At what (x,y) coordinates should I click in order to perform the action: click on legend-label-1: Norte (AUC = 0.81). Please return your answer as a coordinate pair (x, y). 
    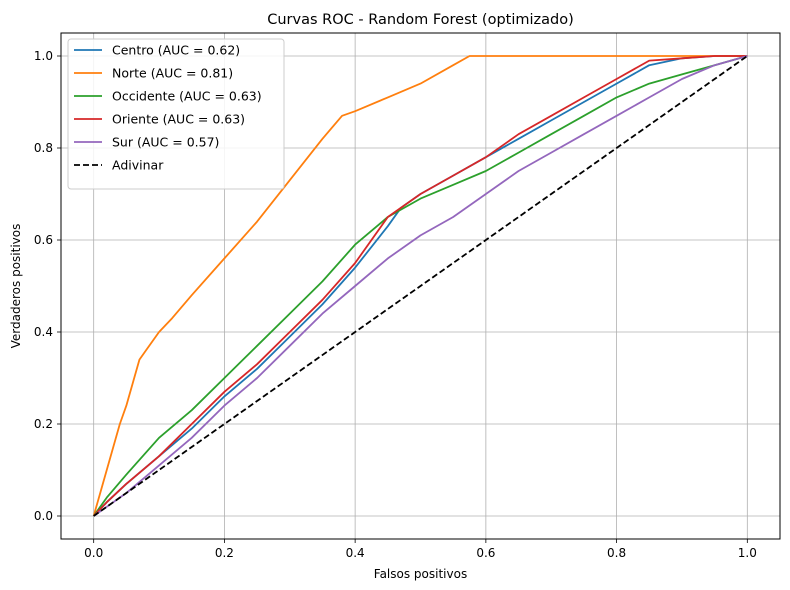
    Looking at the image, I should click on (172, 73).